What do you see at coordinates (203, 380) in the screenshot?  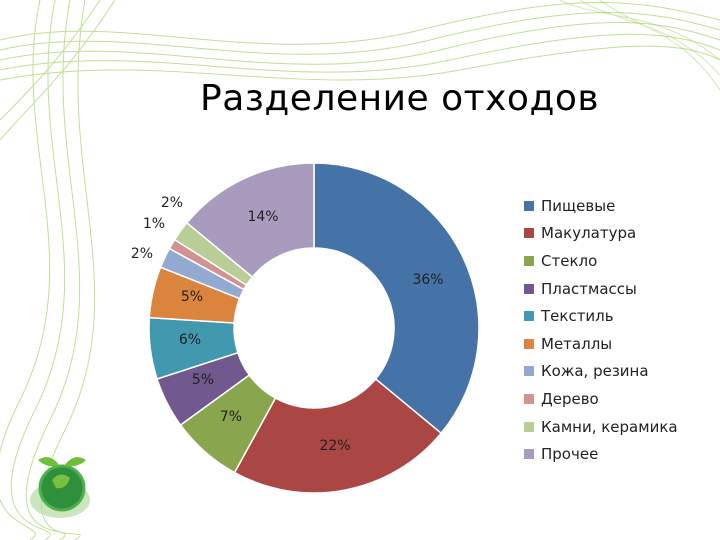 I see `data-label-4: 5%` at bounding box center [203, 380].